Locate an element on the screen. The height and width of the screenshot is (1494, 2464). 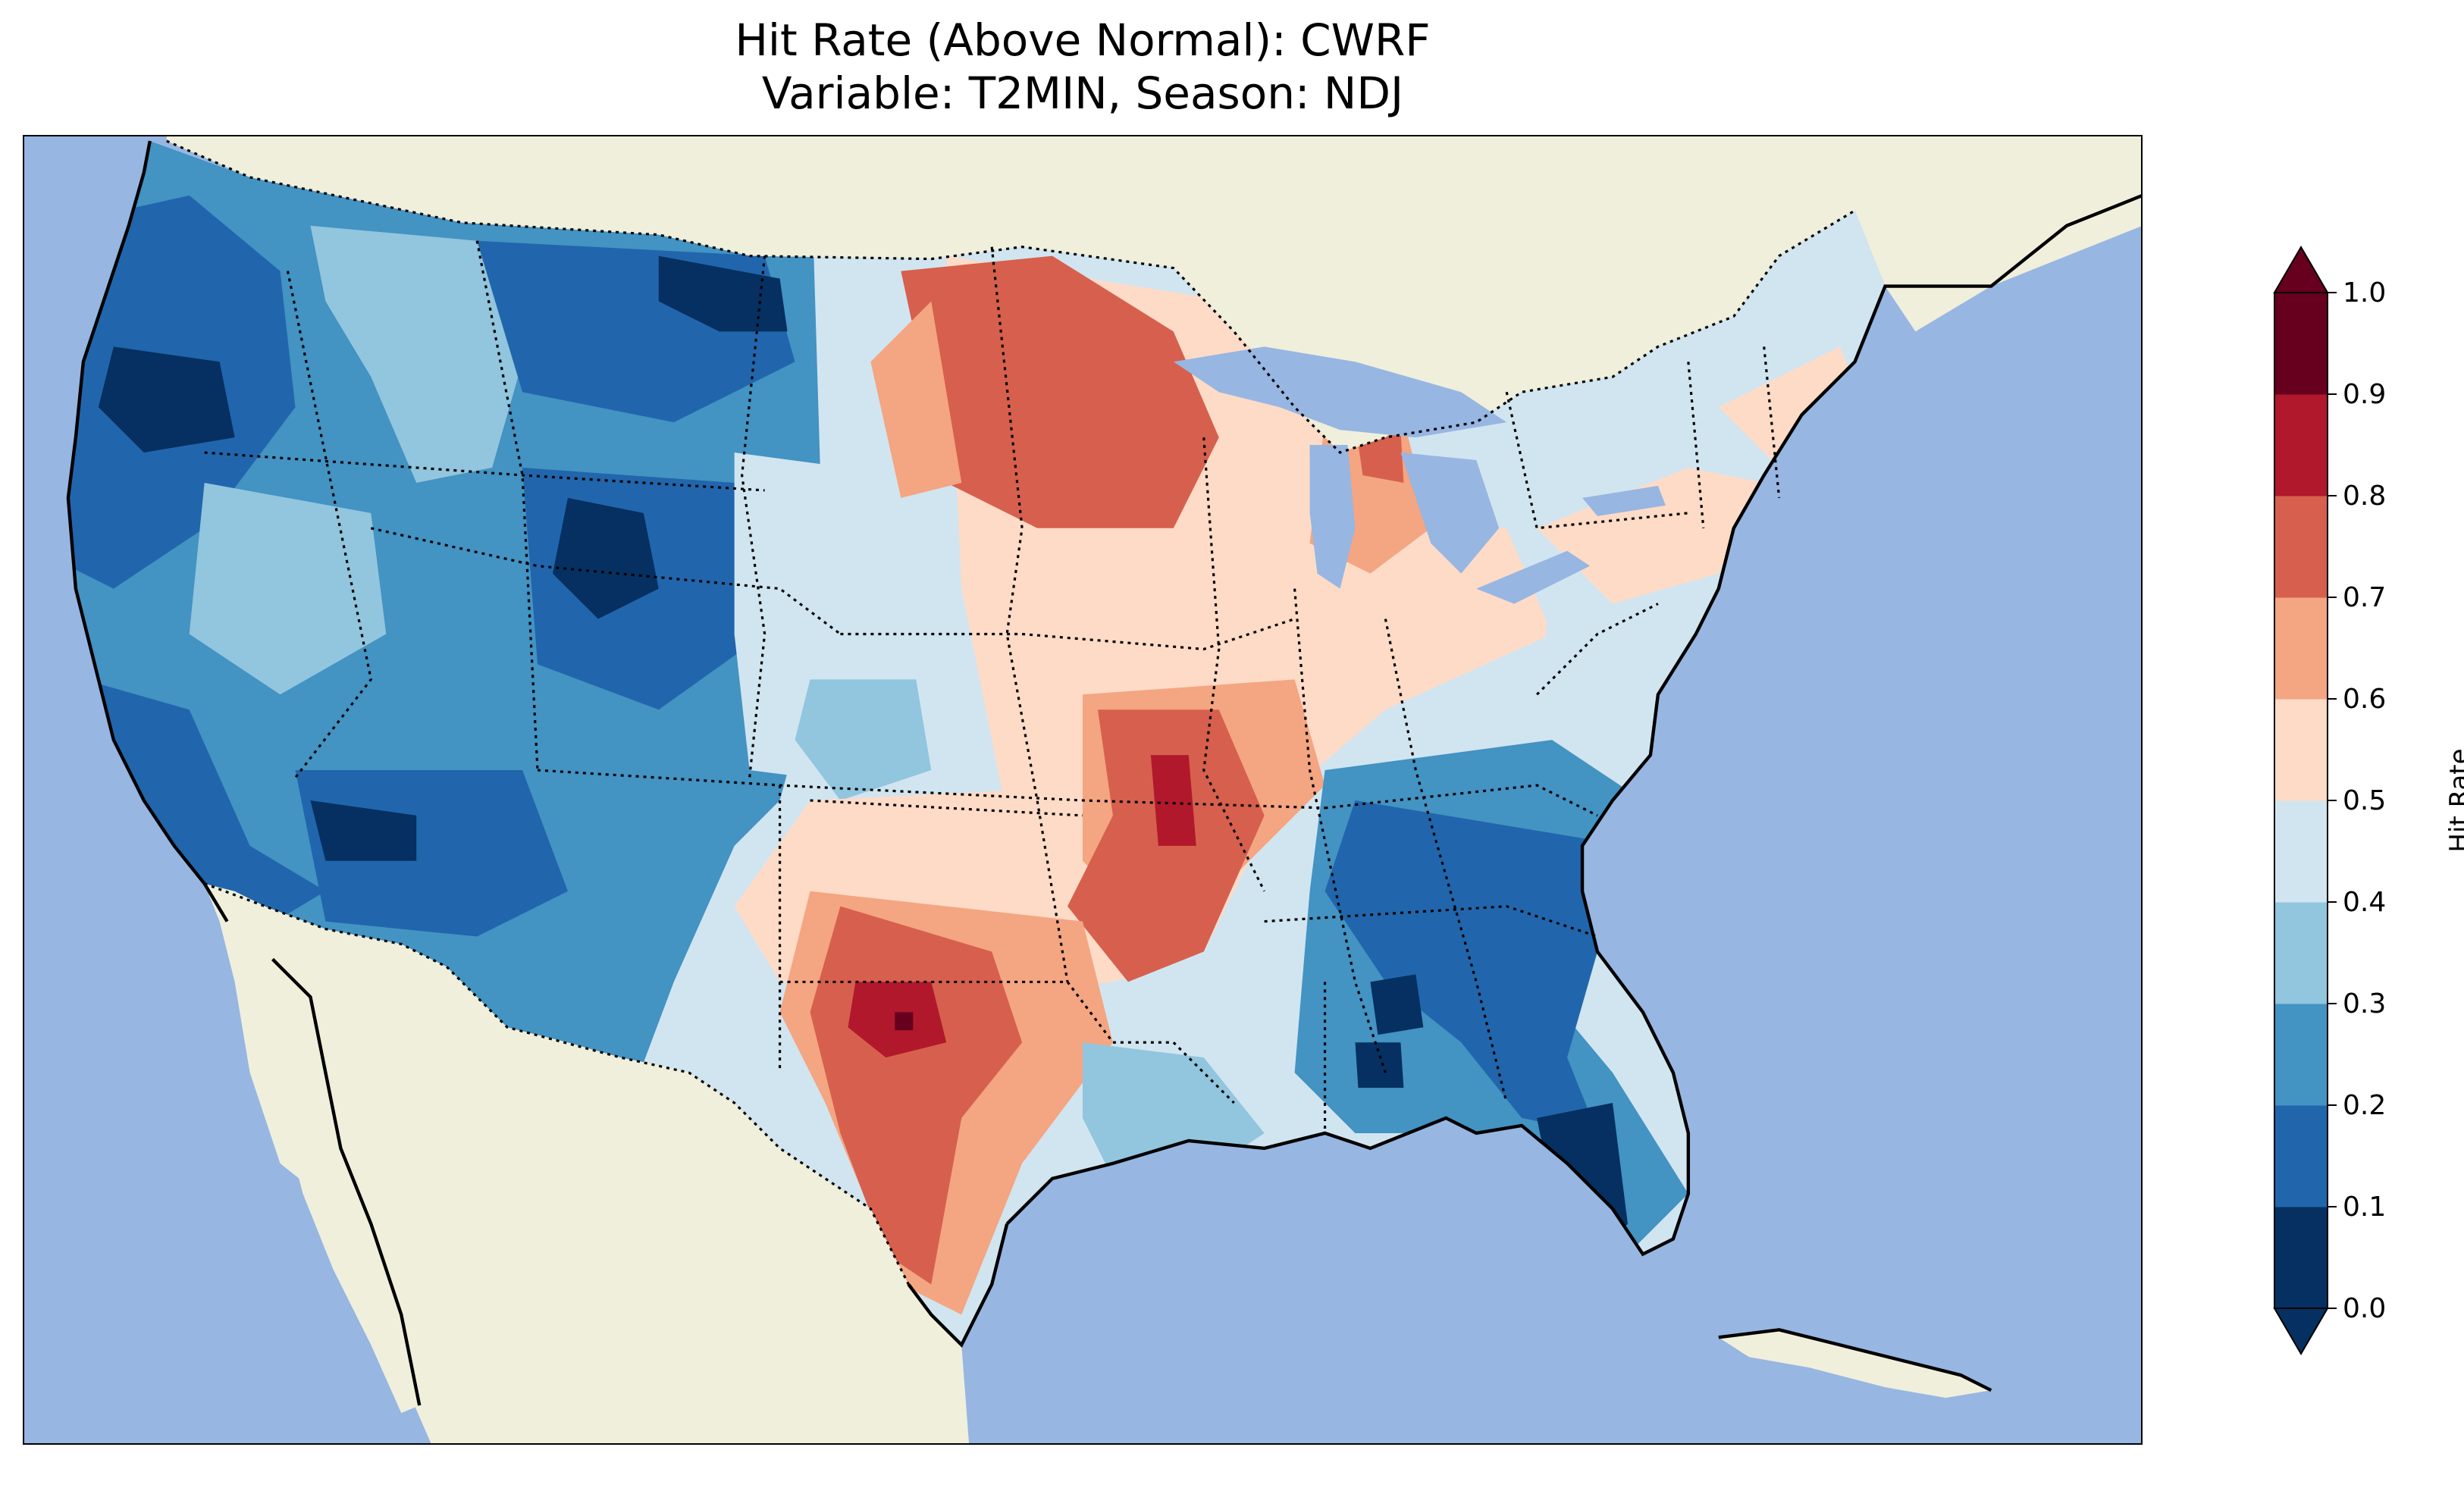
great-lakes is located at coordinates (1419, 475).